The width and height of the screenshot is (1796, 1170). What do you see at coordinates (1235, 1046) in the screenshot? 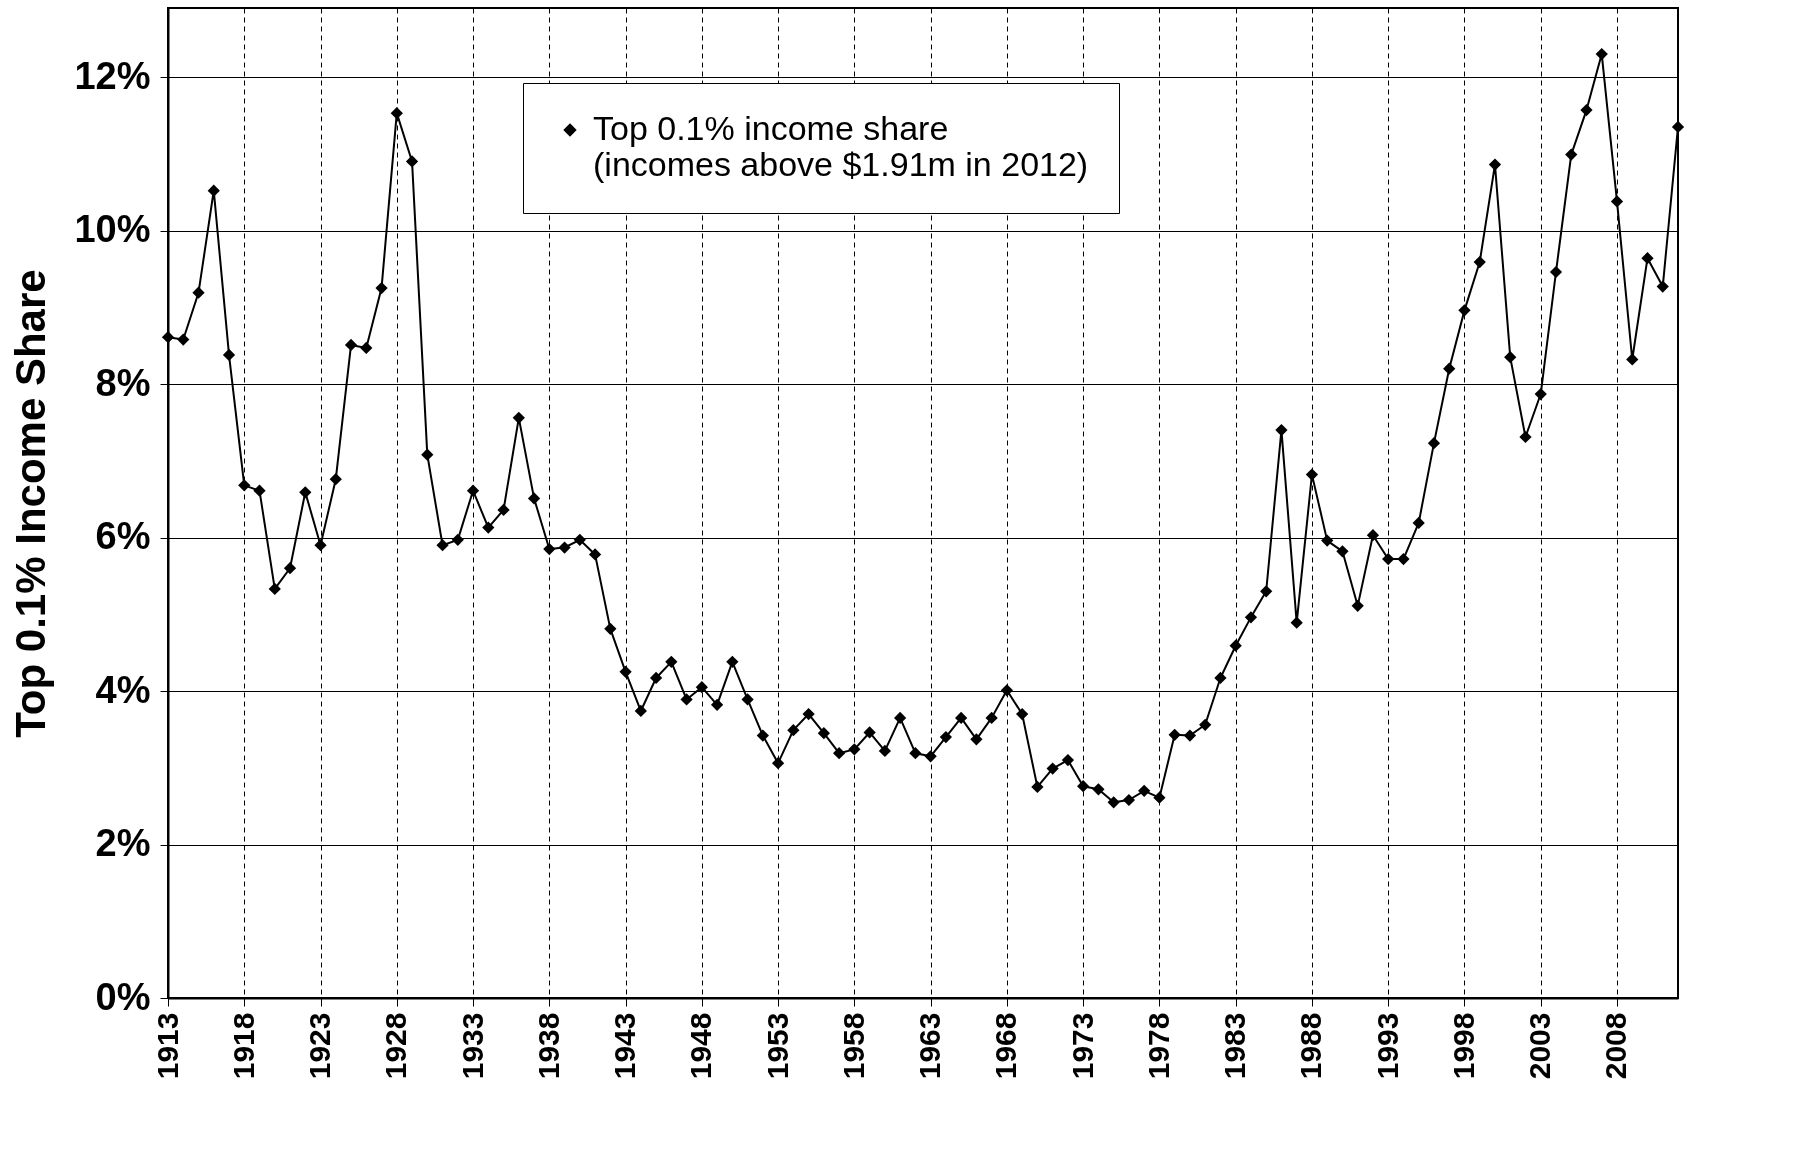
I see `x-tick-label: 1983` at bounding box center [1235, 1046].